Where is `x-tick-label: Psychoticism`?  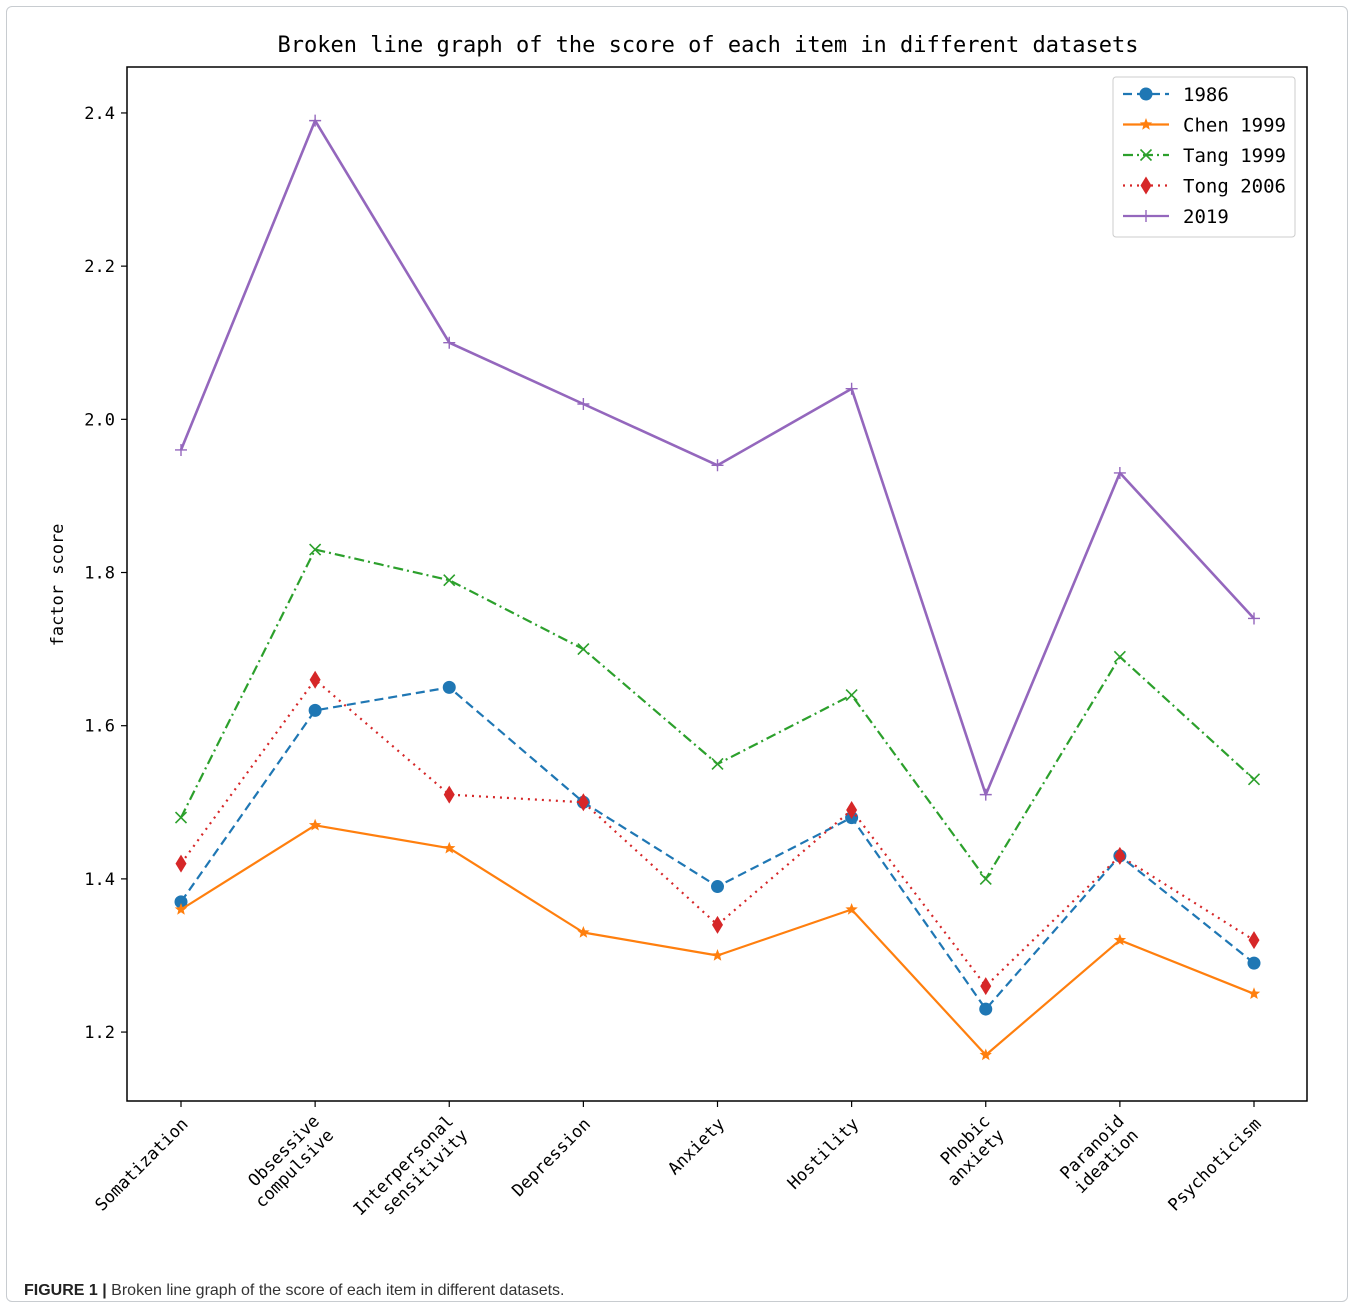 x-tick-label: Psychoticism is located at coordinates (1215, 1164).